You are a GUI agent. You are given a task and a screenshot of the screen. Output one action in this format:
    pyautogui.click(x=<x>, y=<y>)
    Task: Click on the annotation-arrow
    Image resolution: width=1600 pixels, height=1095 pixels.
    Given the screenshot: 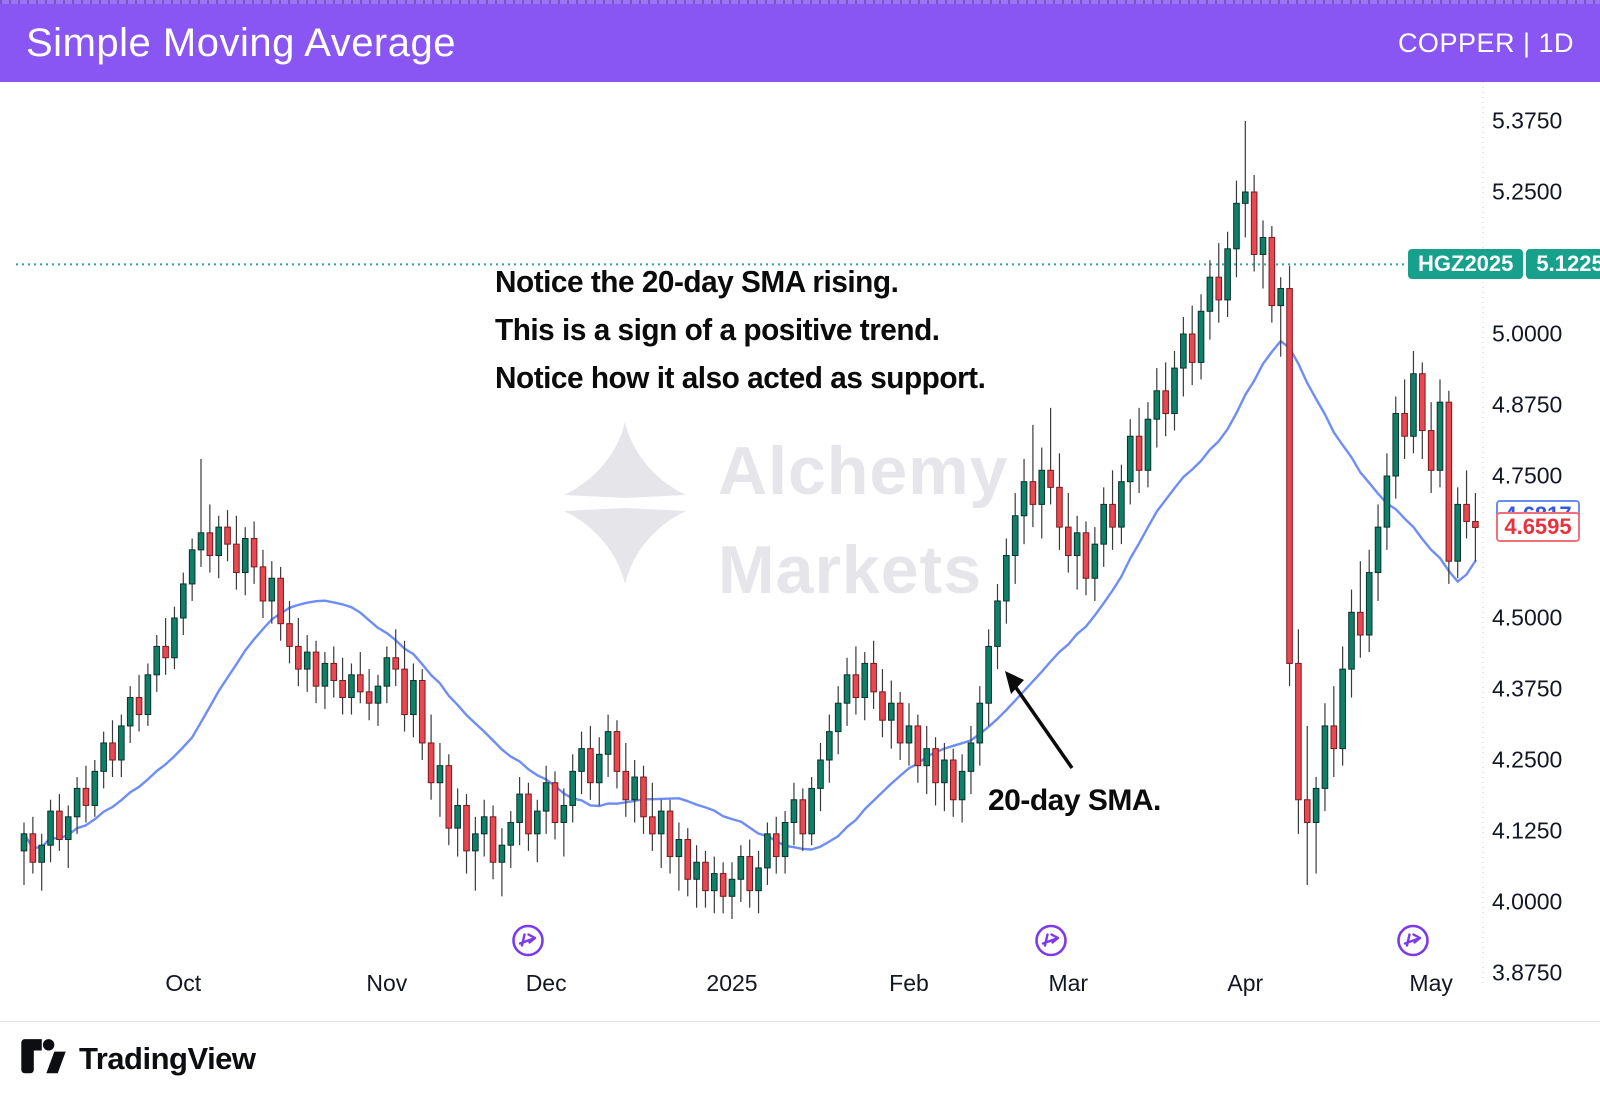 What is the action you would take?
    pyautogui.click(x=1014, y=682)
    